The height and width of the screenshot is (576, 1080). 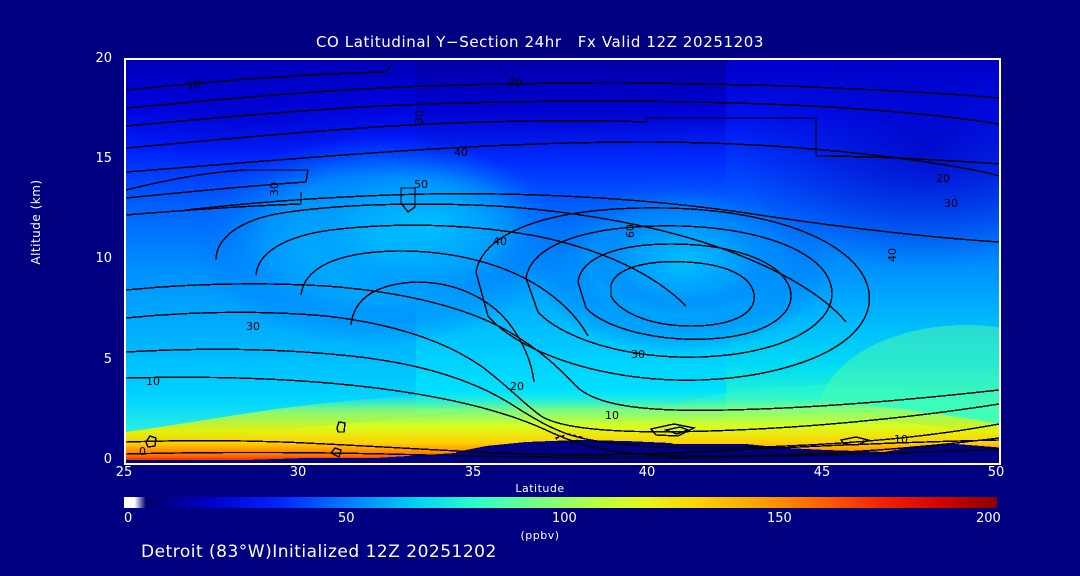 What do you see at coordinates (107, 459) in the screenshot?
I see `y-tick-0: 0` at bounding box center [107, 459].